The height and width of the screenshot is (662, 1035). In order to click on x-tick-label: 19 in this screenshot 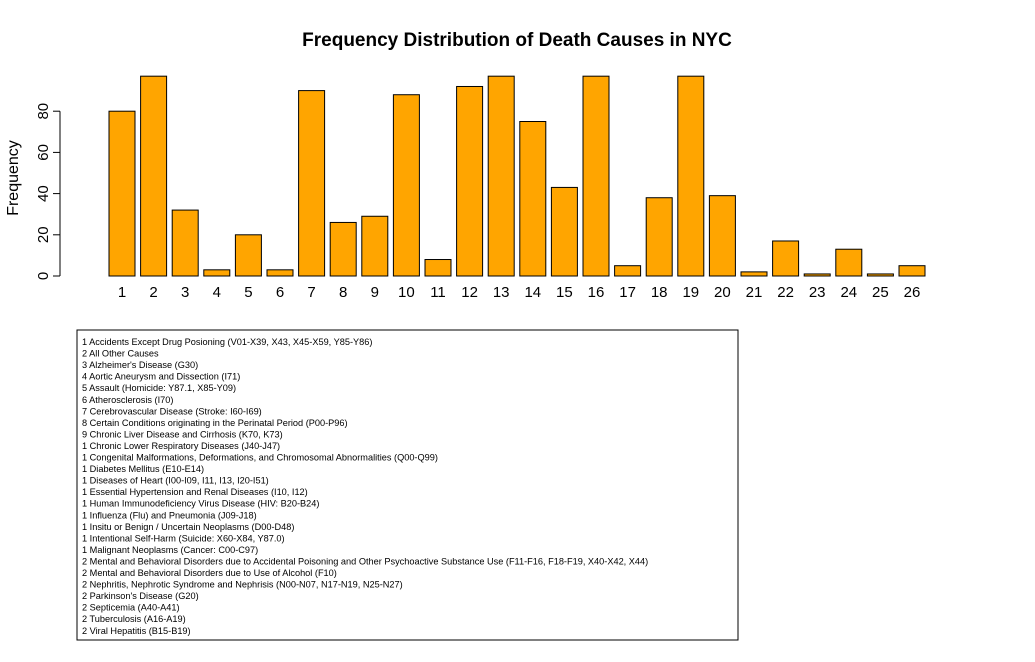, I will do `click(690, 292)`.